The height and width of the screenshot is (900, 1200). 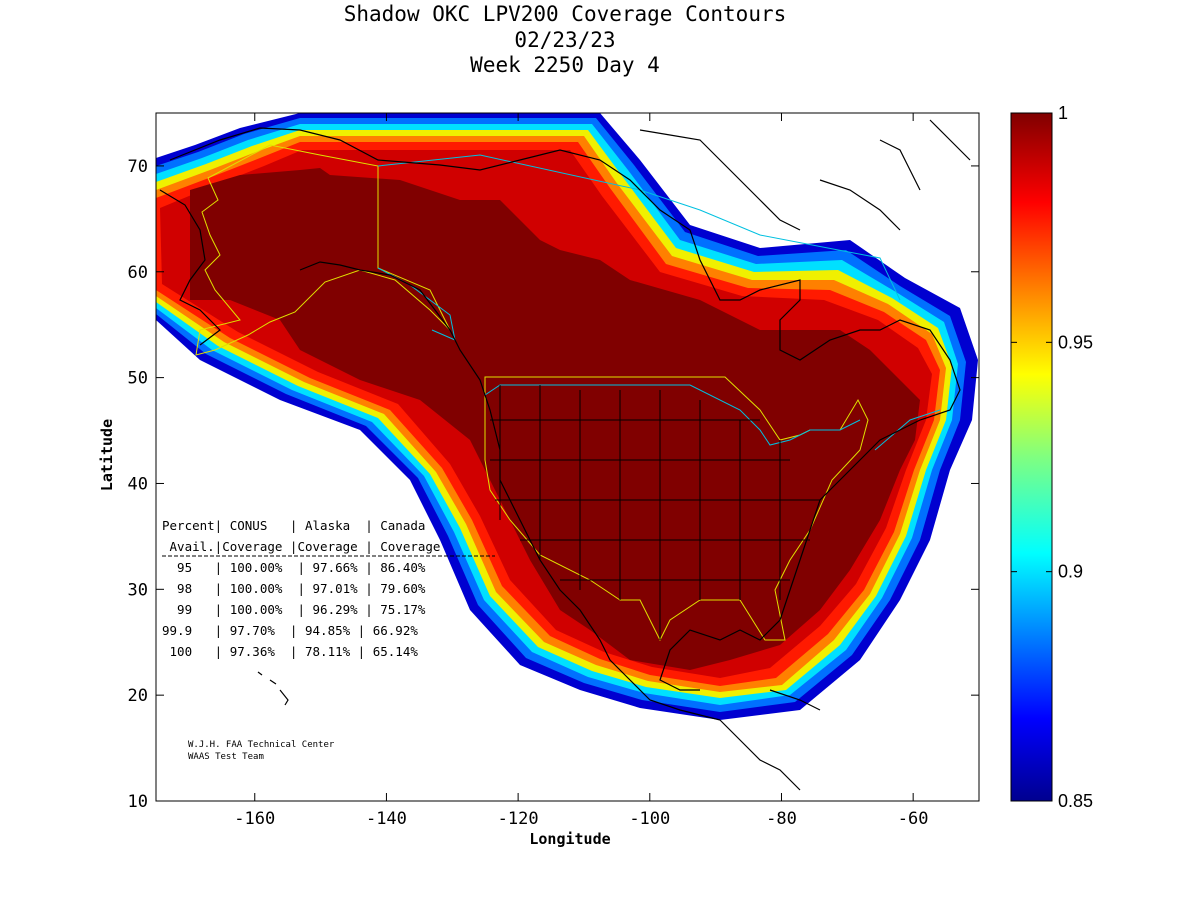 I want to click on table-header-2: Avail.|Coverage |Coverage | Coverage, so click(x=301, y=546).